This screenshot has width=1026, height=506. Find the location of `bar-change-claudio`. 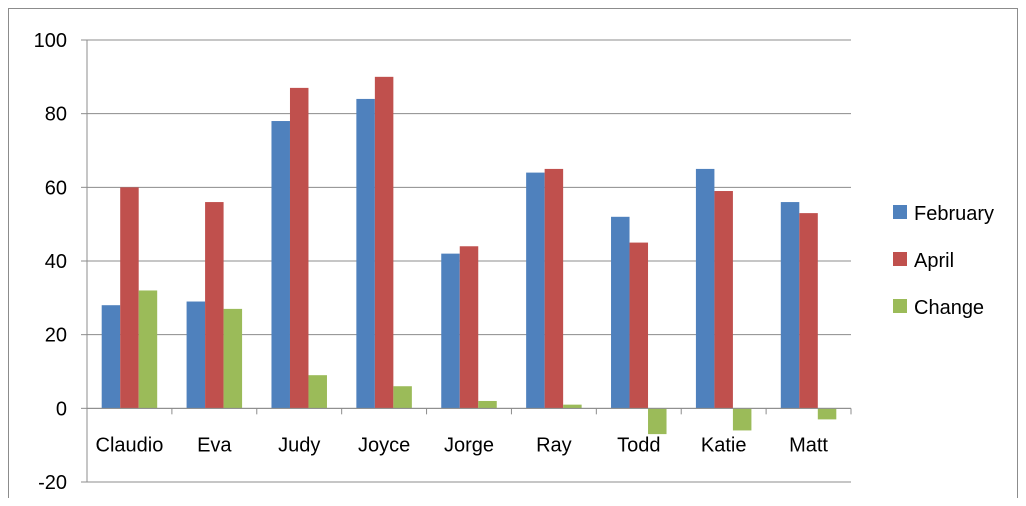

bar-change-claudio is located at coordinates (148, 349).